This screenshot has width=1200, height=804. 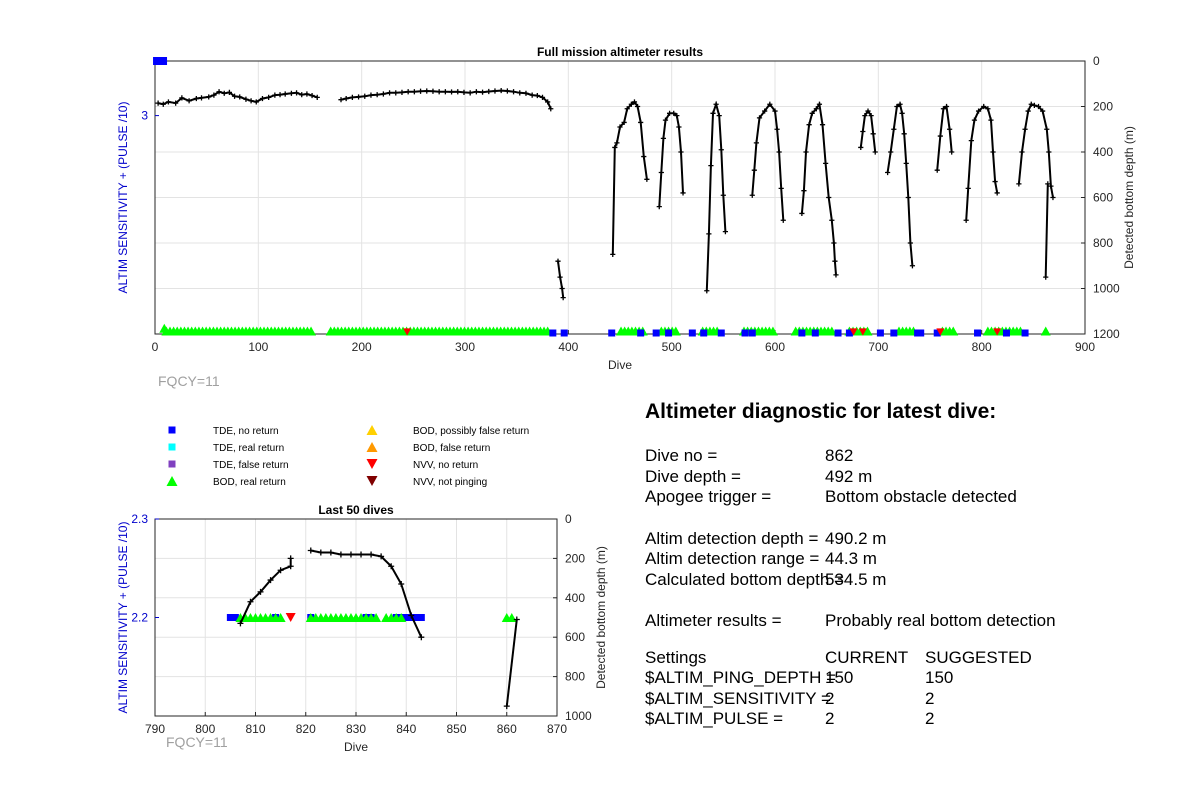 What do you see at coordinates (921, 496) in the screenshot?
I see `apogee-trigger-value: Bottom obstacle detected` at bounding box center [921, 496].